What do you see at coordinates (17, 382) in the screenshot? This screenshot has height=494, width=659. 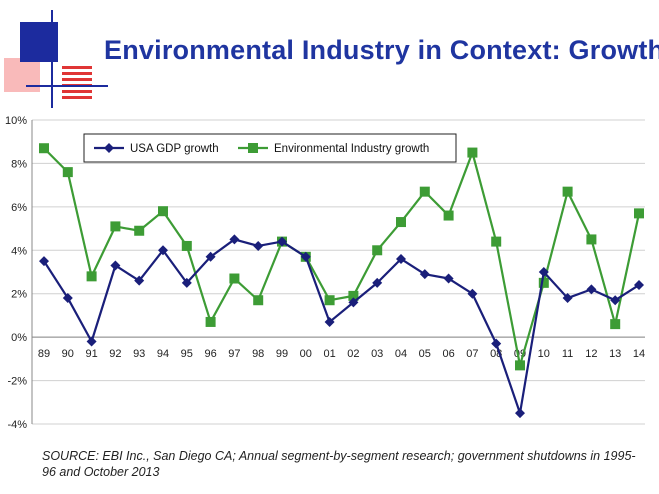 I see `y-tick-label: -2%` at bounding box center [17, 382].